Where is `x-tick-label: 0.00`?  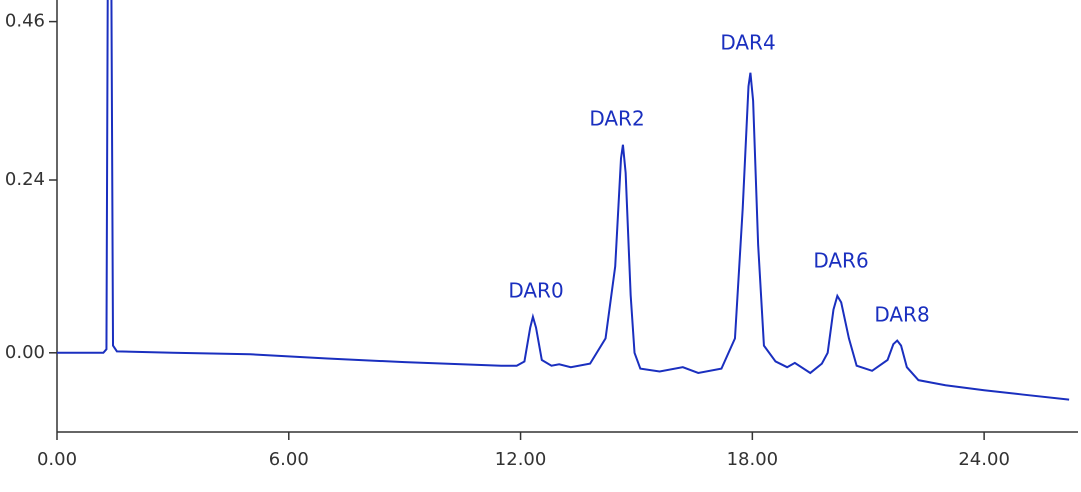 x-tick-label: 0.00 is located at coordinates (57, 459).